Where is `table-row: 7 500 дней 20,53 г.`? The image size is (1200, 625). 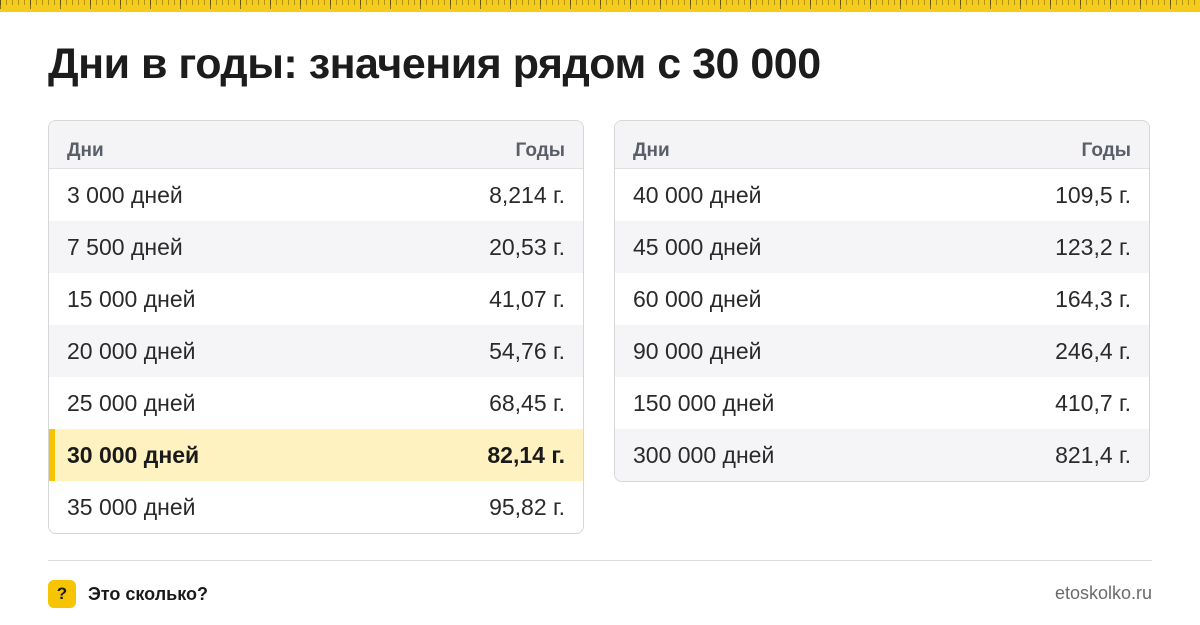 table-row: 7 500 дней 20,53 г. is located at coordinates (316, 247).